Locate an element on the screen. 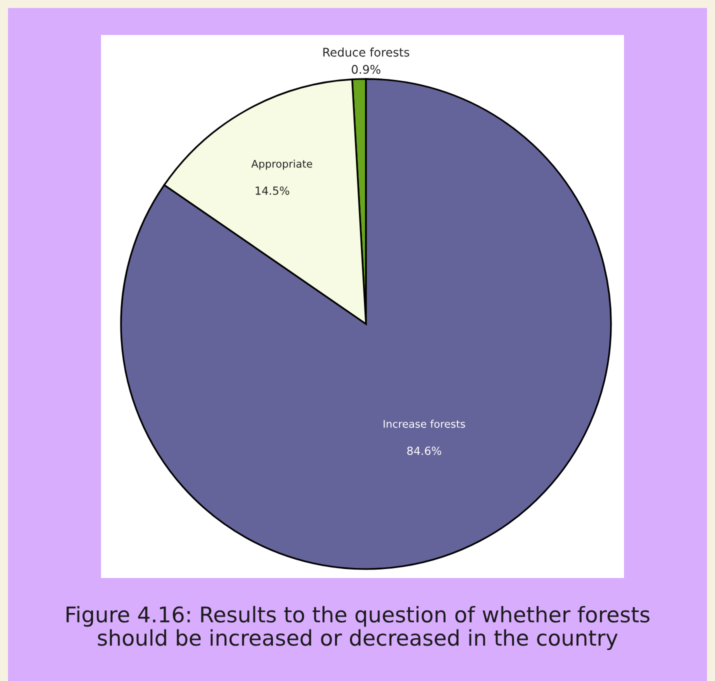 The width and height of the screenshot is (715, 681). data-label: 0.9% is located at coordinates (366, 69).